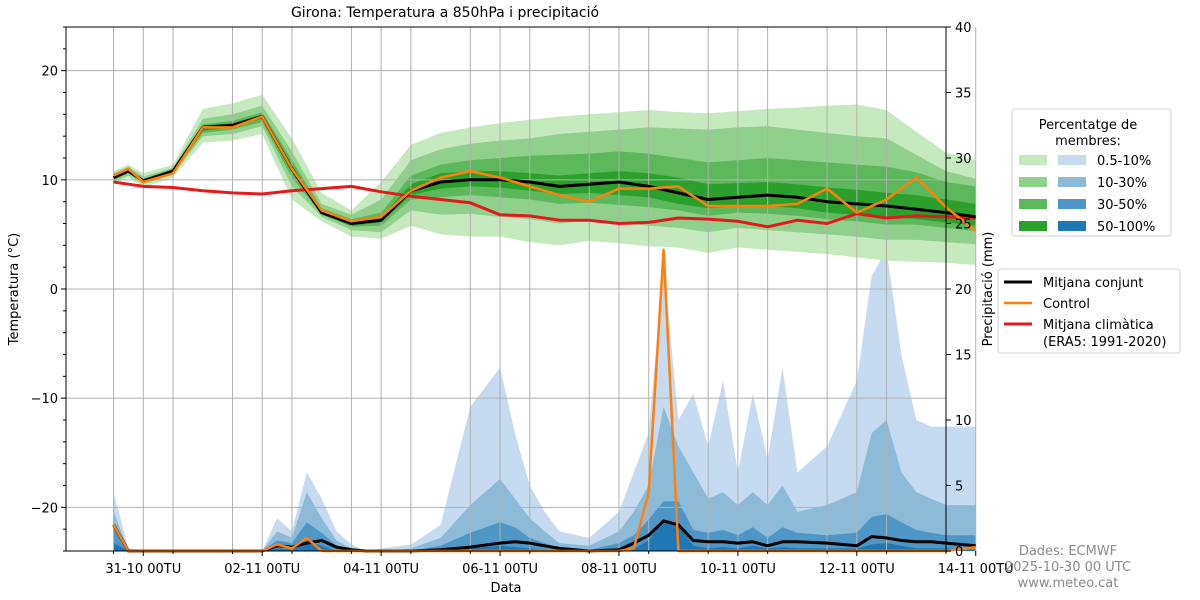 The image size is (1200, 600). What do you see at coordinates (1088, 125) in the screenshot?
I see `legend-title: Percentatge de` at bounding box center [1088, 125].